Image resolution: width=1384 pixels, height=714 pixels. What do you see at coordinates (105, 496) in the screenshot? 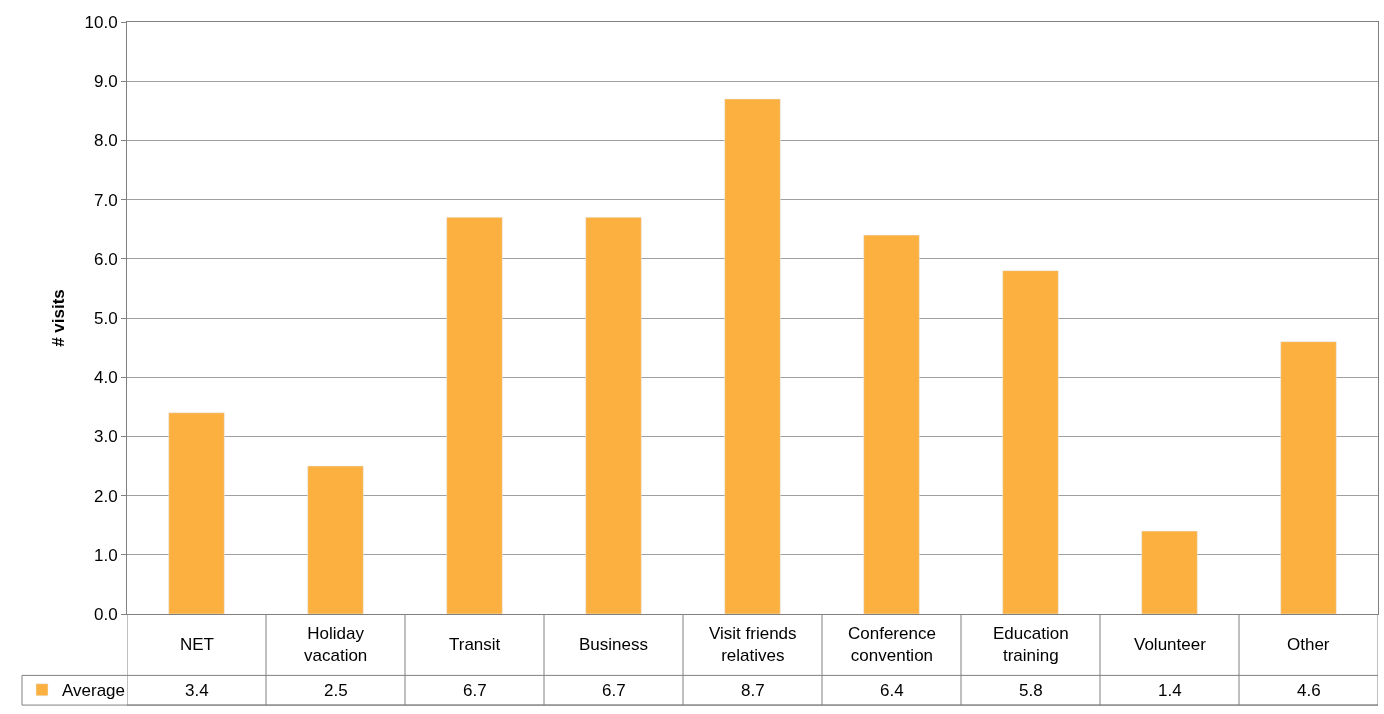
I see `y-tick-label: 2.0` at bounding box center [105, 496].